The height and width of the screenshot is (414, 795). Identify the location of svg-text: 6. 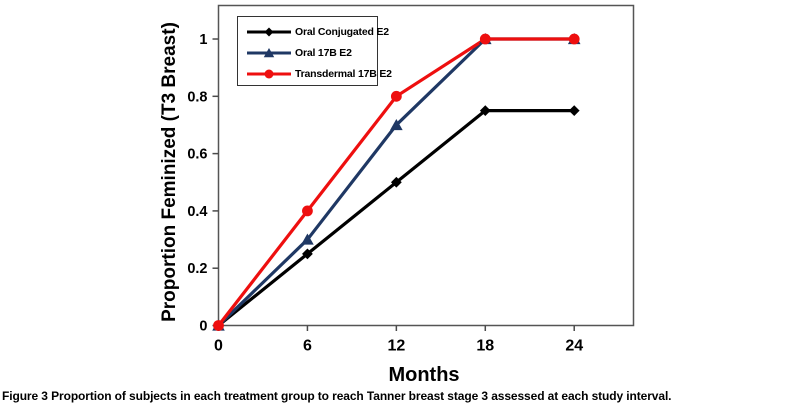
(307, 346).